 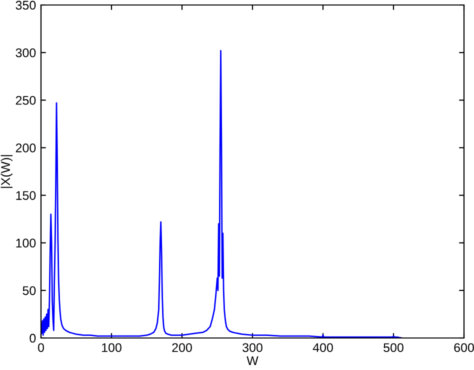 I want to click on x-tick-label: 100, so click(x=112, y=347).